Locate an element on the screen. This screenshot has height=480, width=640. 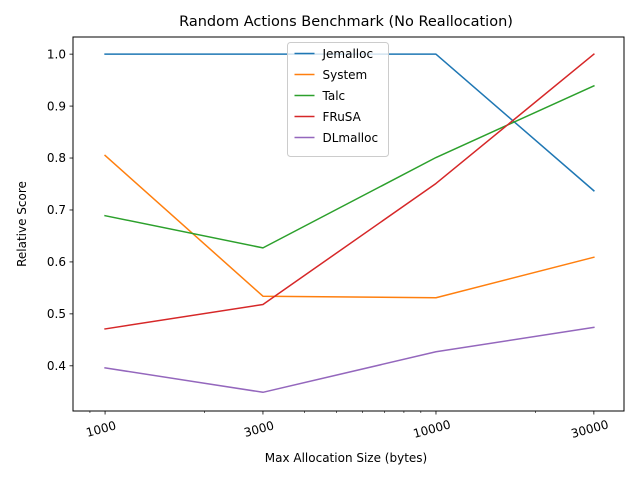
legend-label: System is located at coordinates (345, 75).